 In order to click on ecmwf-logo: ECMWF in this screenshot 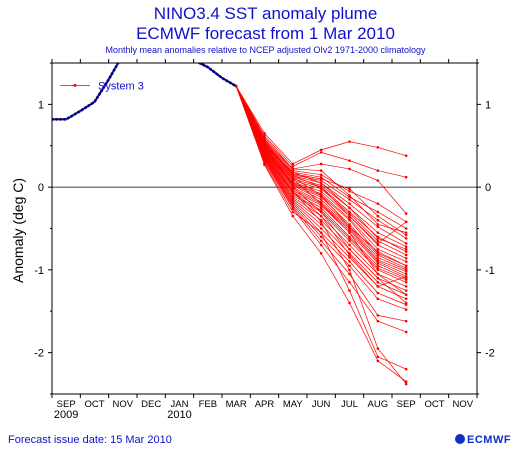, I will do `click(483, 440)`.